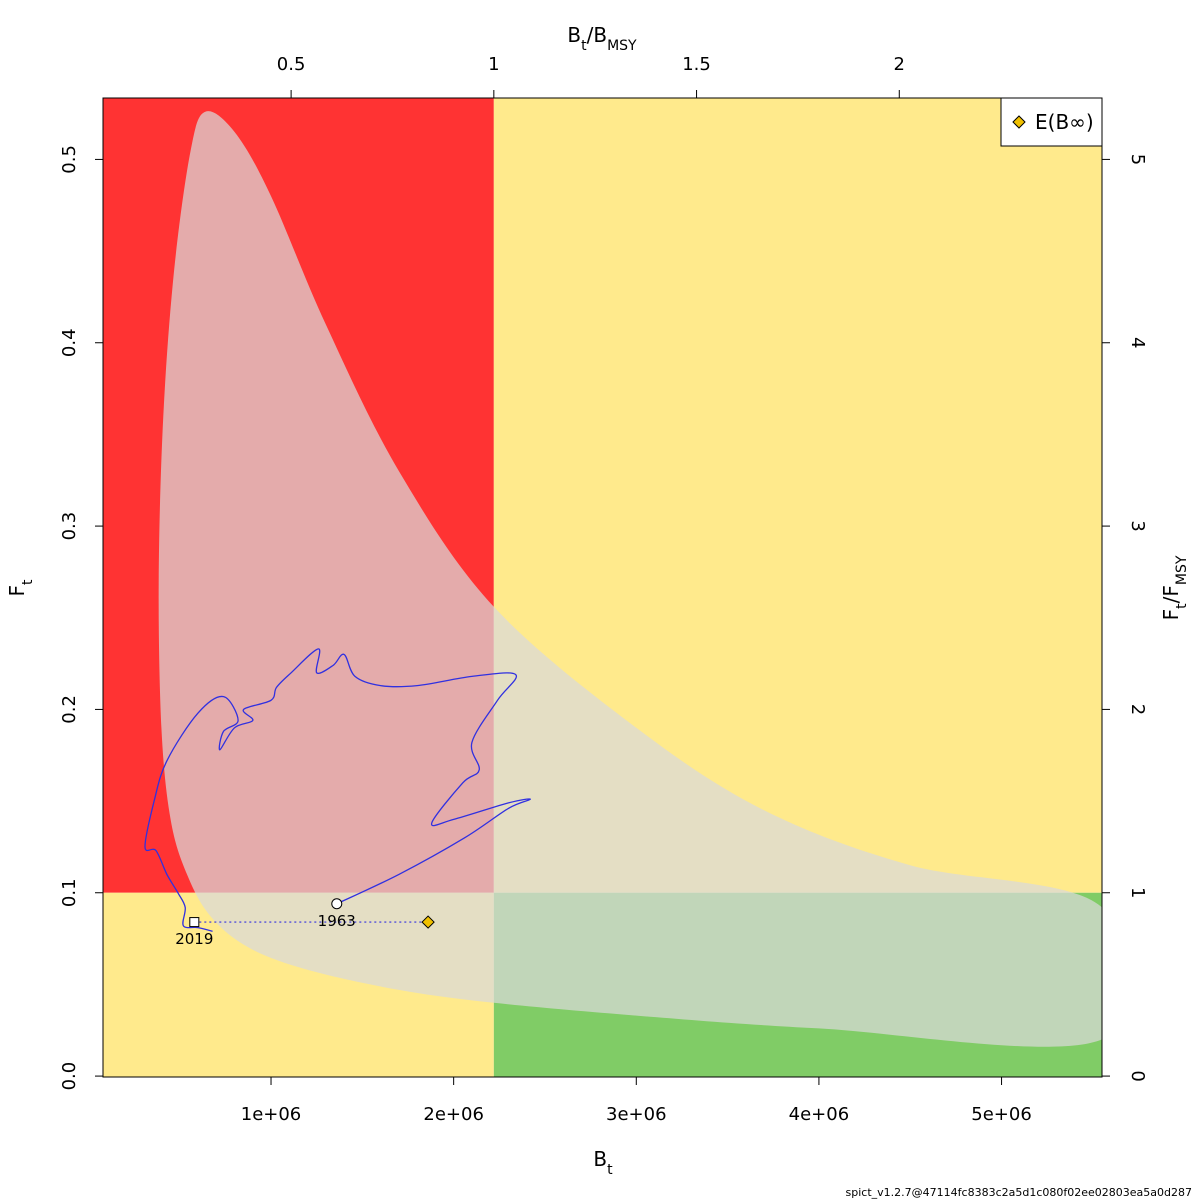 The image size is (1200, 1200). I want to click on x-axis-bottom: 1e+06 2e+06 3e+06 4e+06 5e+06, so click(636, 1100).